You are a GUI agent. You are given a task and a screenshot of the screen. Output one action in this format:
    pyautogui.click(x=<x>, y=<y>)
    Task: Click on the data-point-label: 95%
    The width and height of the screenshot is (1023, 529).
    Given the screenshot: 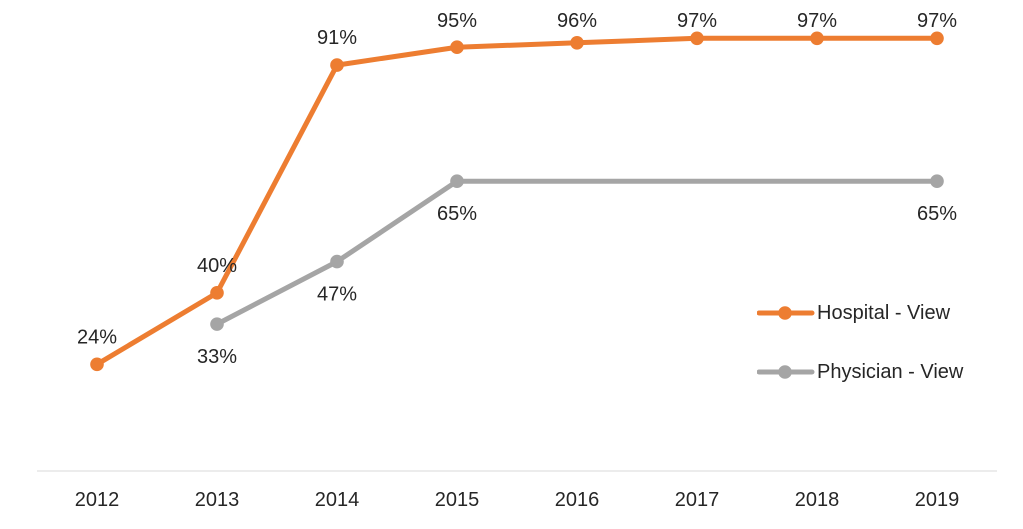 What is the action you would take?
    pyautogui.click(x=457, y=21)
    